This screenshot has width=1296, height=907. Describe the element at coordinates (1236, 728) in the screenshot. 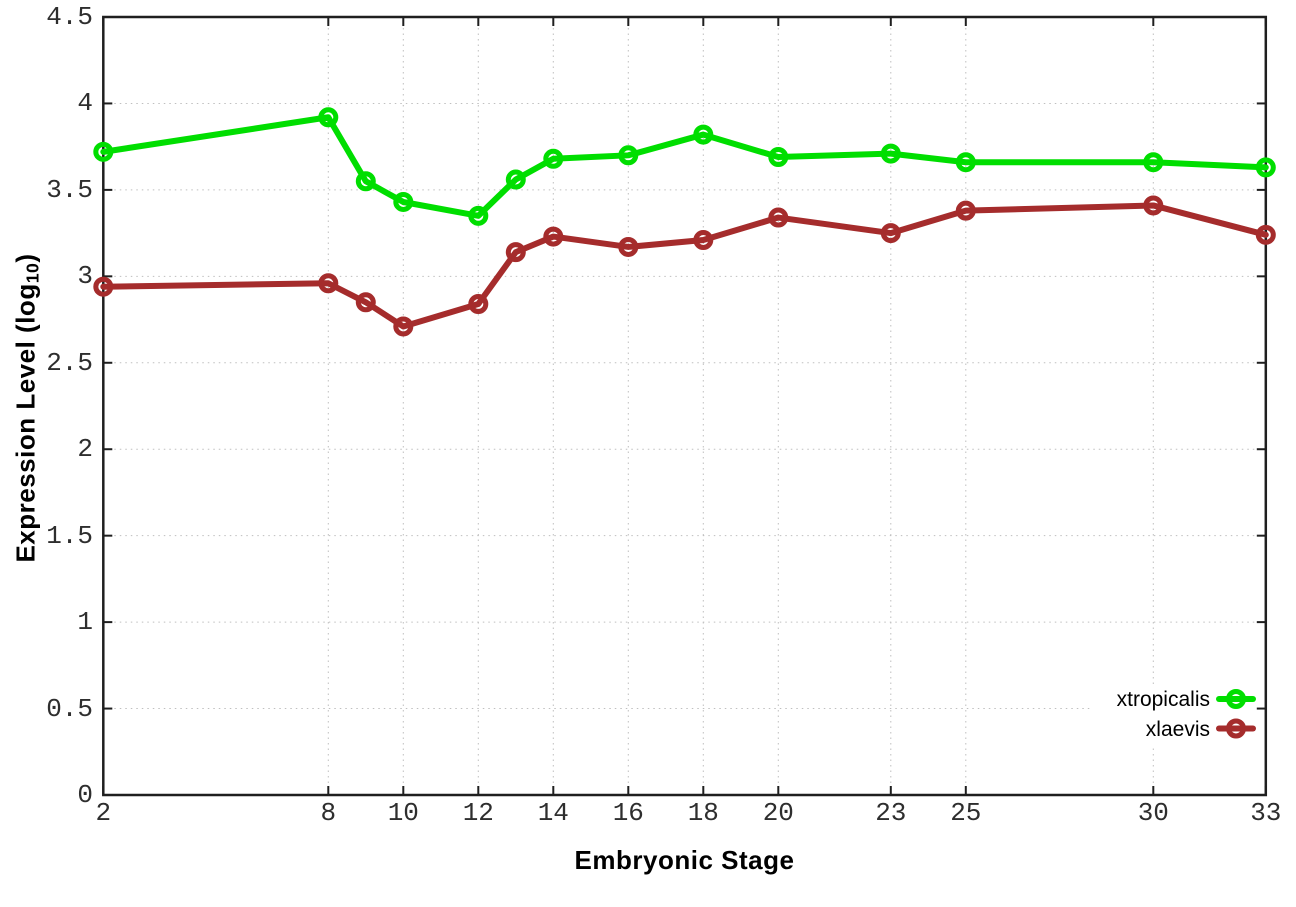

I see `legend-sample-marker-xlaevis` at that location.